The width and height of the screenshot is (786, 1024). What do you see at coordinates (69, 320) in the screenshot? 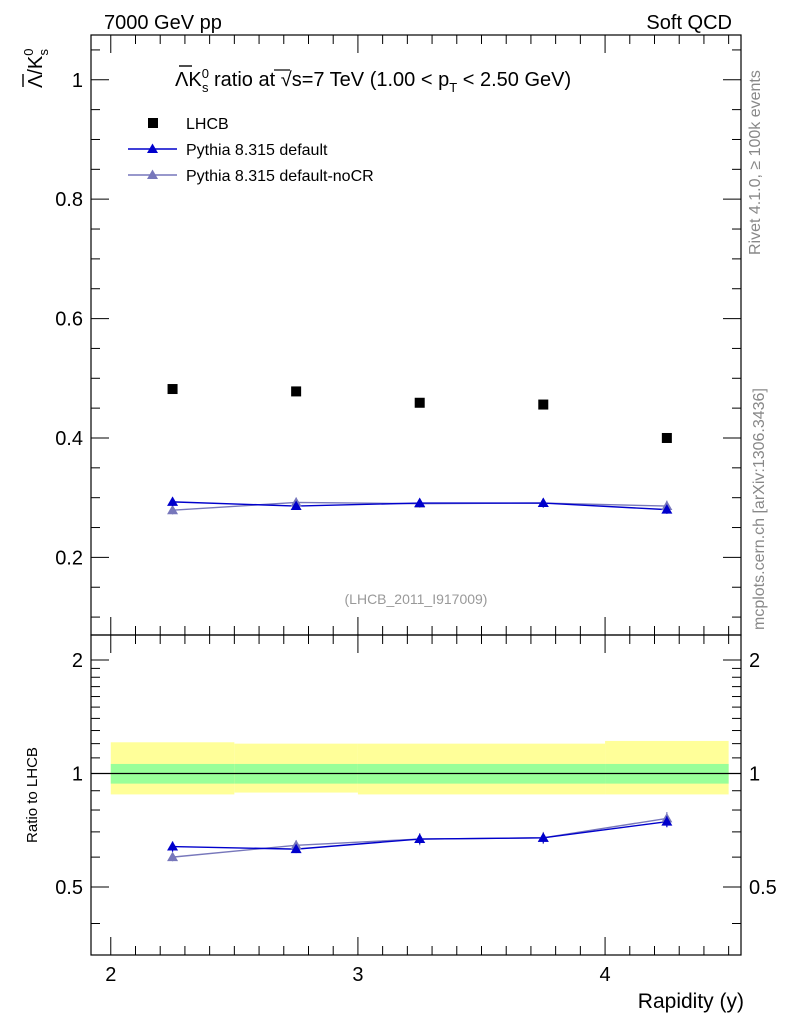
I see `y-tick-label: 0.6` at bounding box center [69, 320].